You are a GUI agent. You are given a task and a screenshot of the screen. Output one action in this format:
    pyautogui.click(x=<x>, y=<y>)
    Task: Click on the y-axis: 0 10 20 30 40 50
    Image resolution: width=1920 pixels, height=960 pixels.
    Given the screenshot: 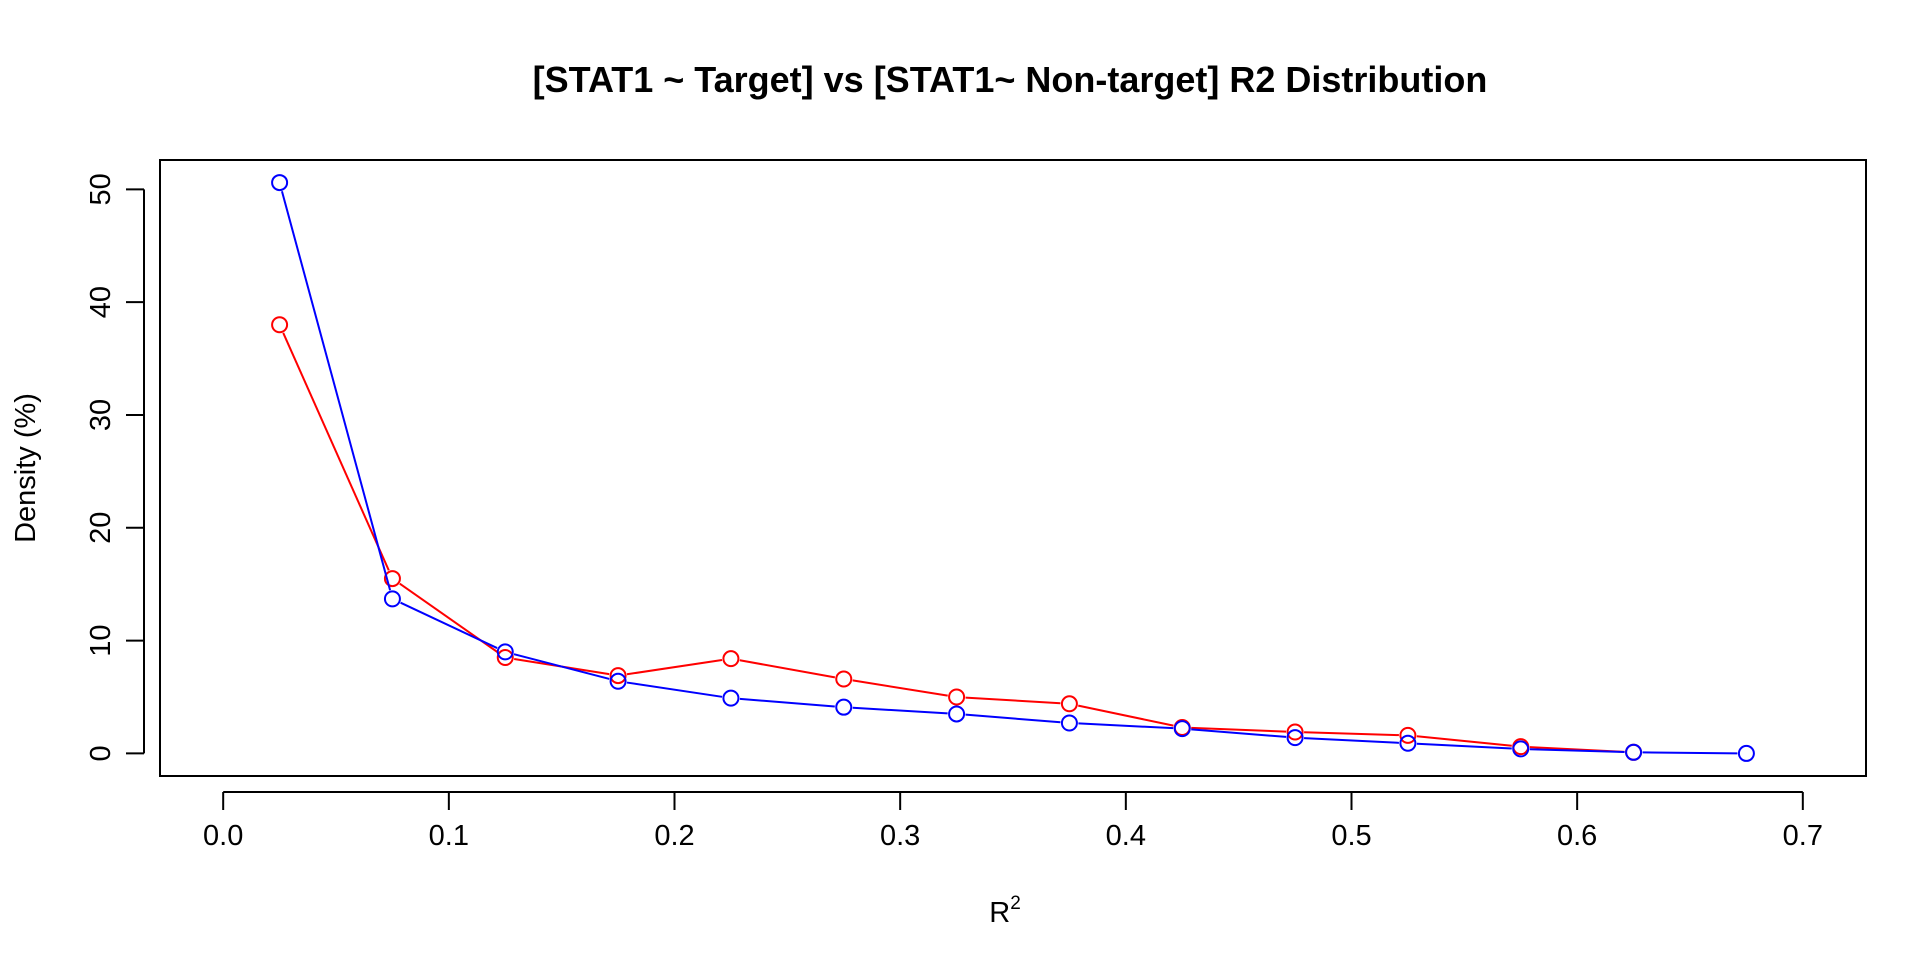 What is the action you would take?
    pyautogui.click(x=115, y=467)
    